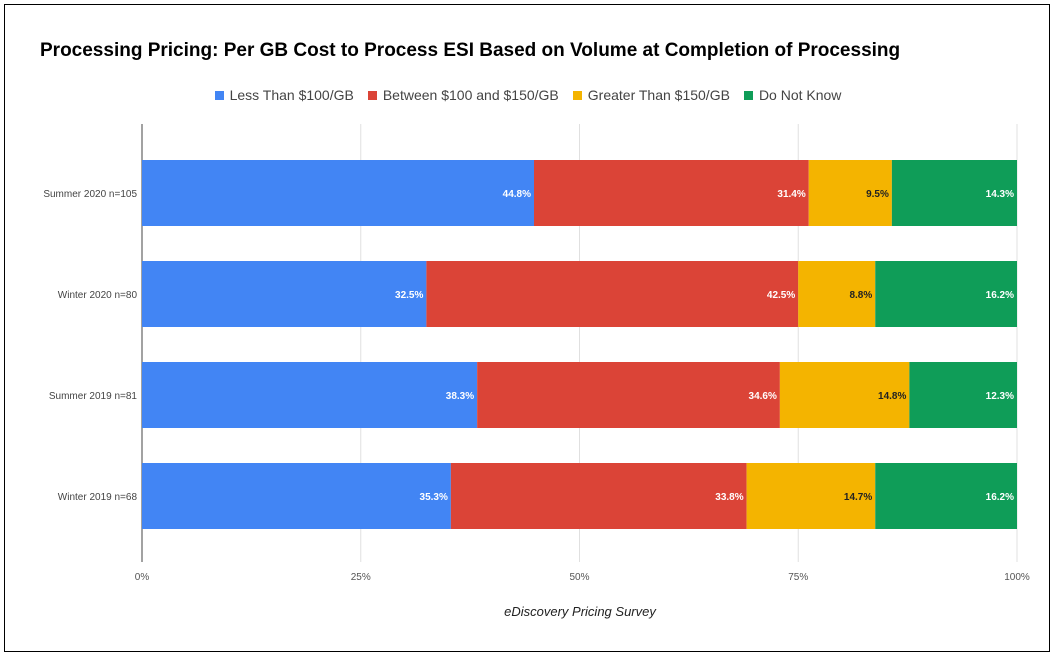 This screenshot has width=1056, height=658. What do you see at coordinates (98, 497) in the screenshot?
I see `category-label: Winter 2019 n=68` at bounding box center [98, 497].